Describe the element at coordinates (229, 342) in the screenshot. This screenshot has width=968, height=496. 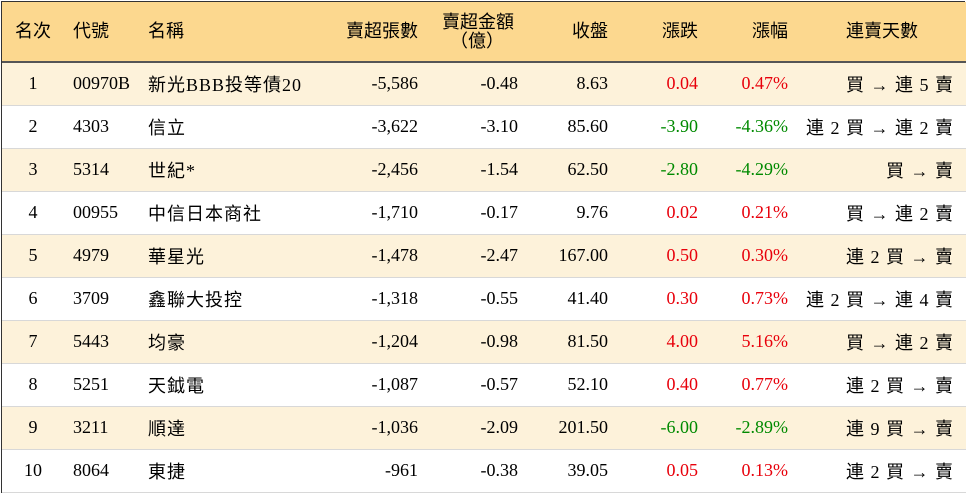
I see `name-cell: 均豪` at that location.